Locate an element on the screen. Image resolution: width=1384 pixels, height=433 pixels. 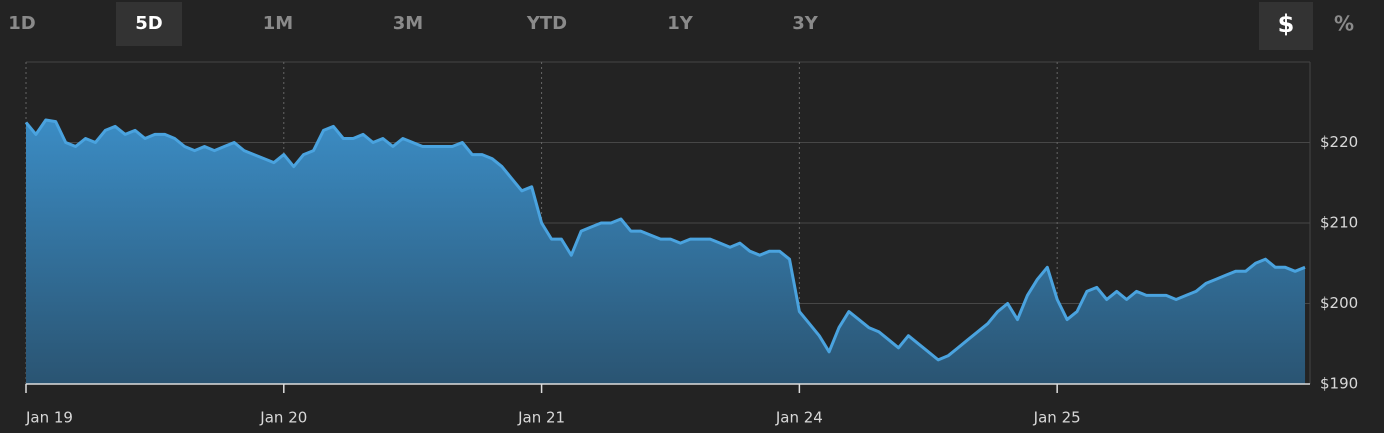
range-tab: 5D is located at coordinates (148, 23).